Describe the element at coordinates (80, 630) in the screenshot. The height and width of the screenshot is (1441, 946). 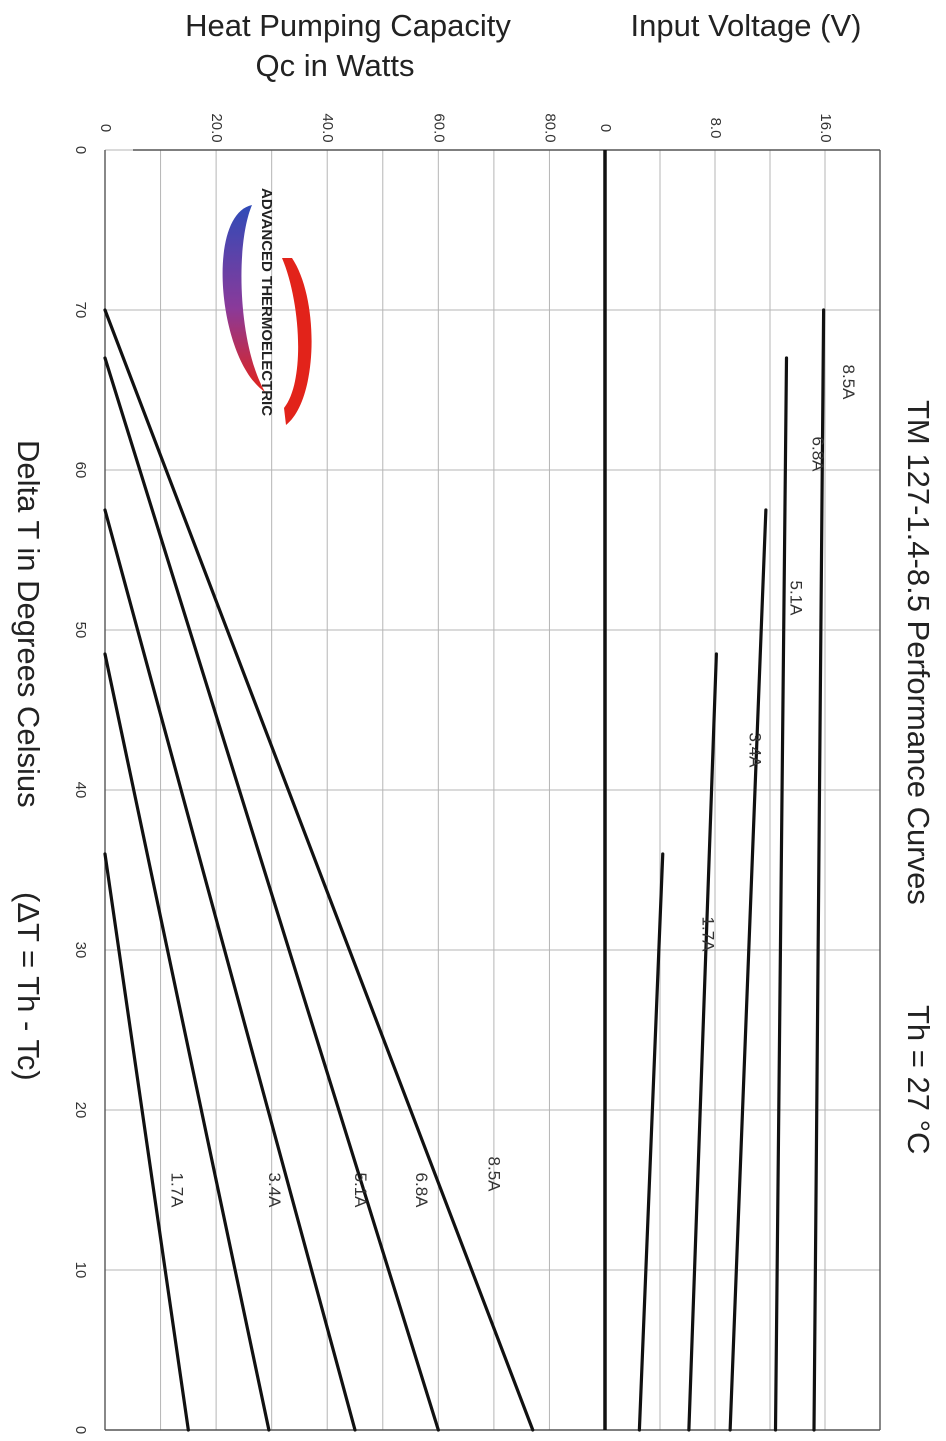
I see `x-tick-label: 50` at that location.